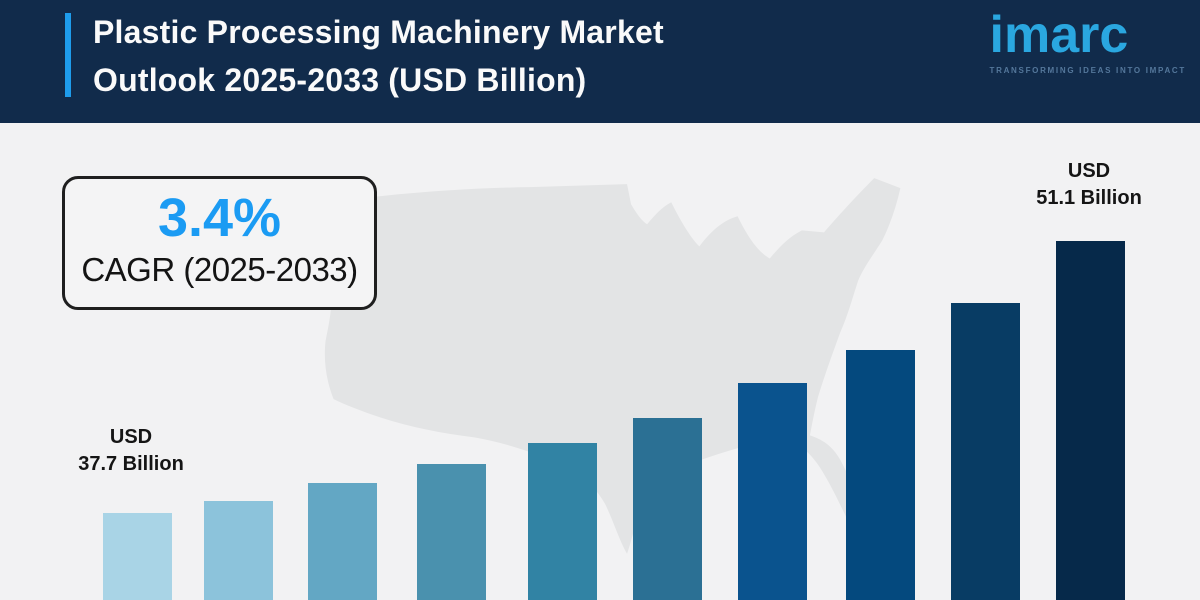  I want to click on imarc-logo: imarc TRANSFORMING IDEAS INTO IMPACT, so click(1088, 39).